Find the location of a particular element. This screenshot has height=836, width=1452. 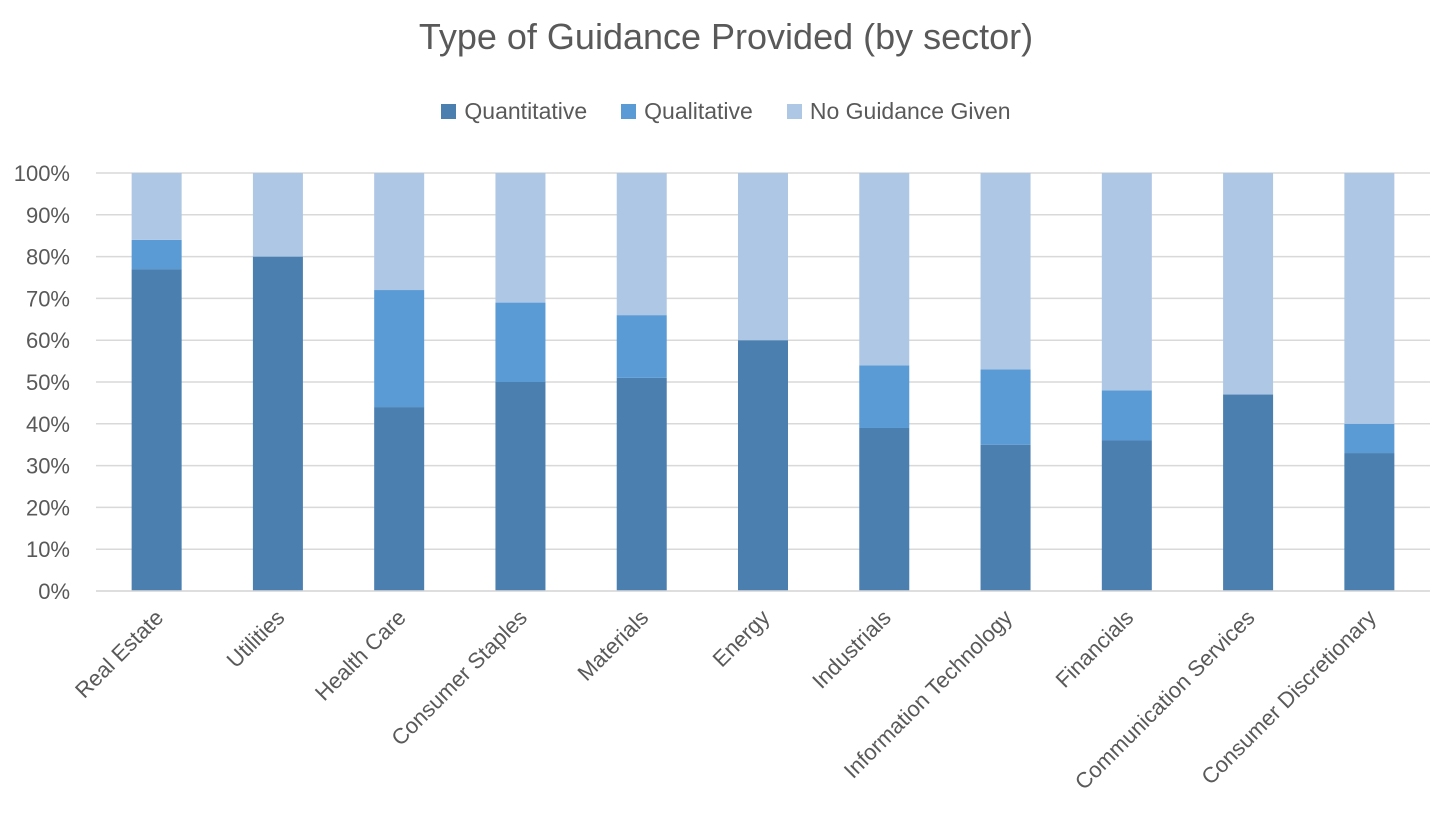

y-tick-label: 0% is located at coordinates (54, 591).